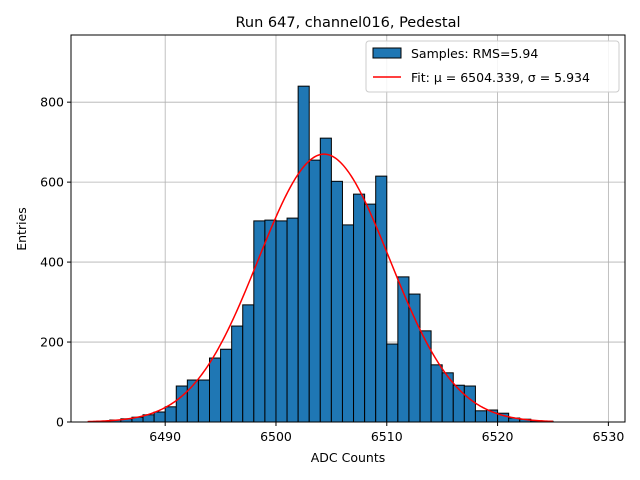 This screenshot has height=480, width=640. What do you see at coordinates (52, 342) in the screenshot?
I see `y-tick-label: 200` at bounding box center [52, 342].